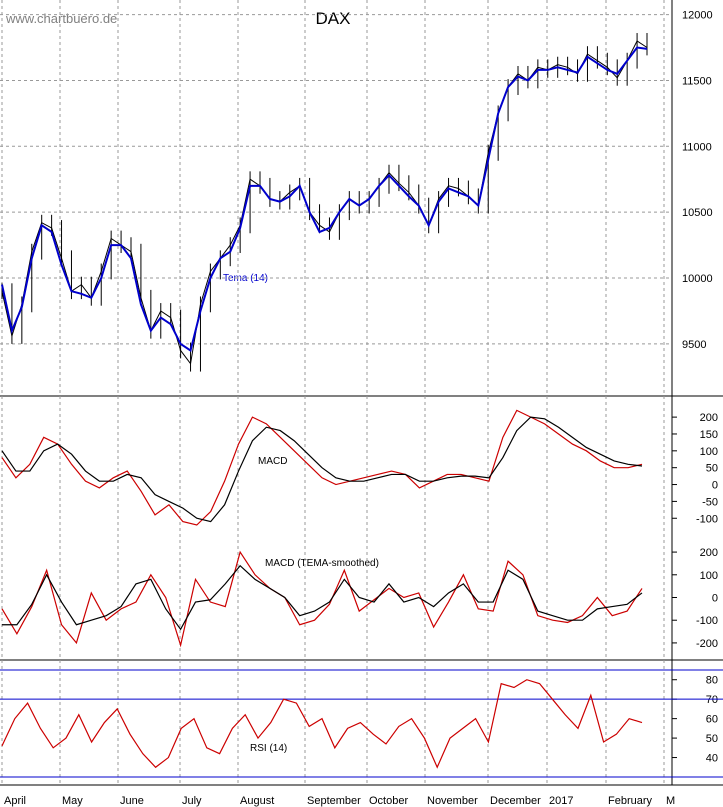  Describe the element at coordinates (322, 469) in the screenshot. I see `macd-series-line` at that location.